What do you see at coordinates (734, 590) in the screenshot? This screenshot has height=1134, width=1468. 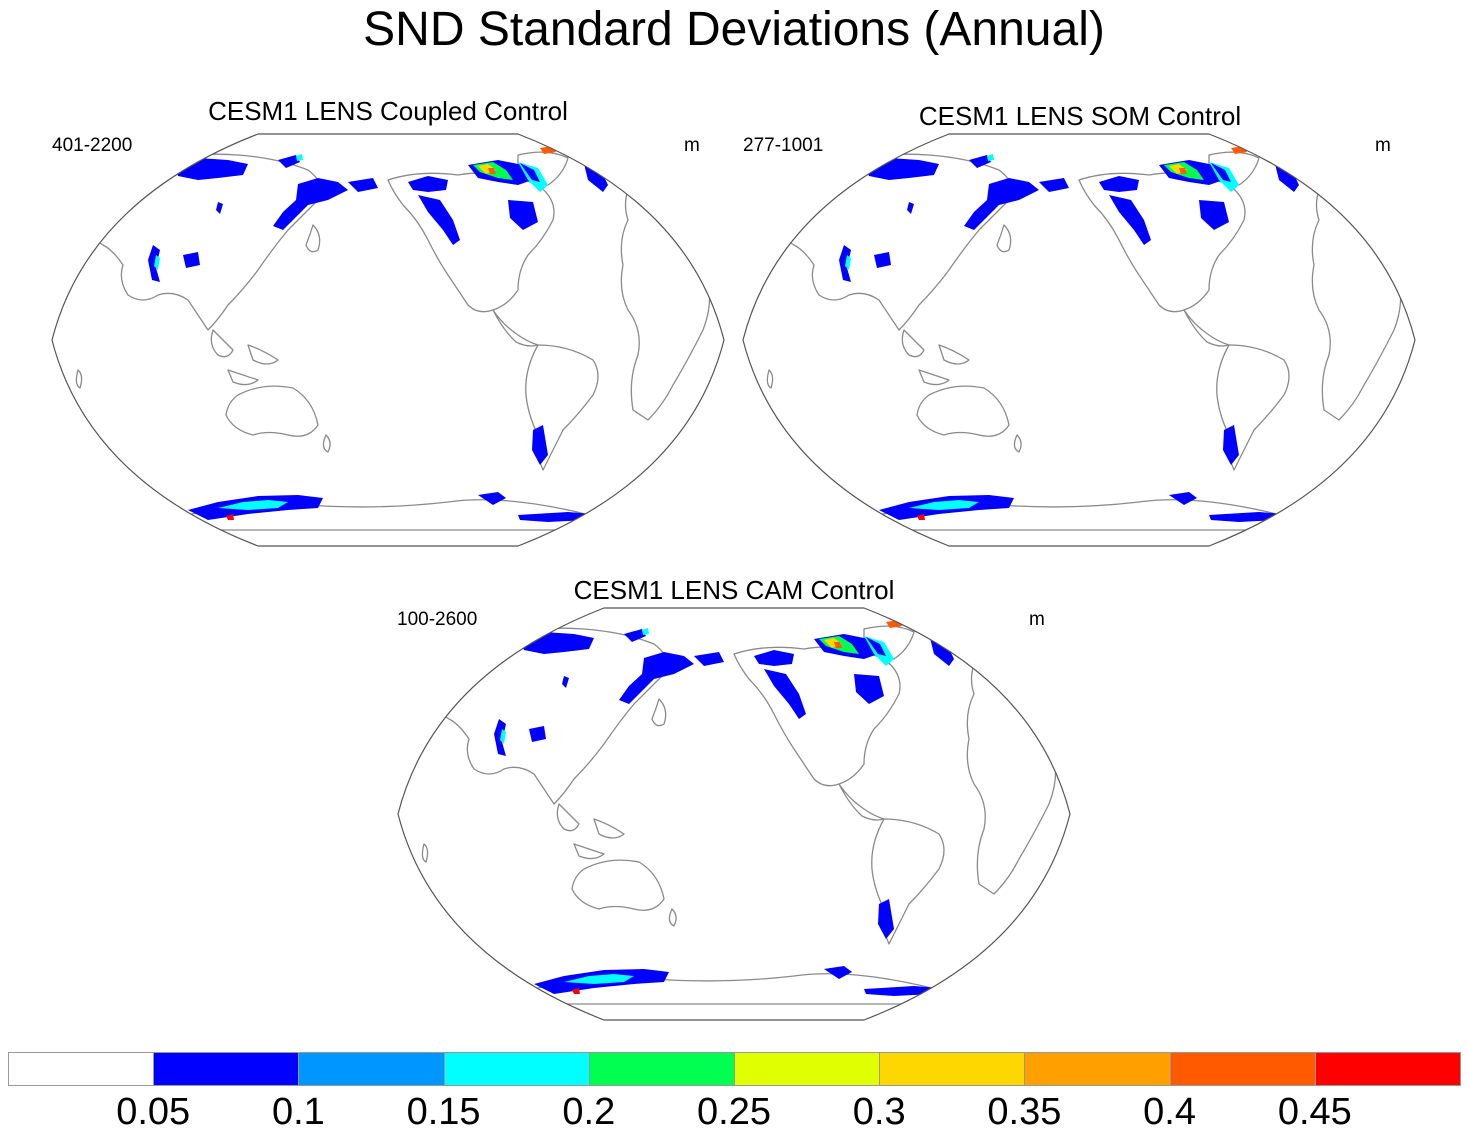 I see `panel-title-cam: CESM1 LENS CAM Control` at bounding box center [734, 590].